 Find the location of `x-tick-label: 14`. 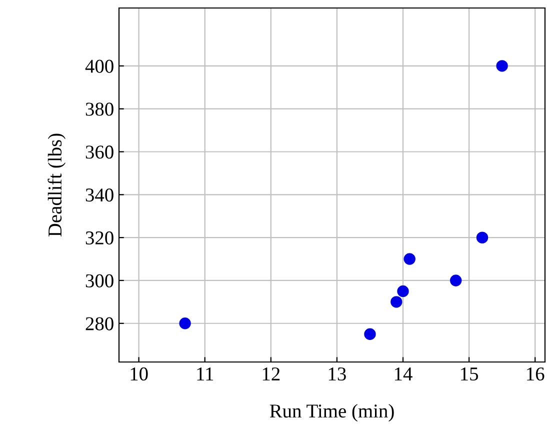

x-tick-label: 14 is located at coordinates (403, 374).